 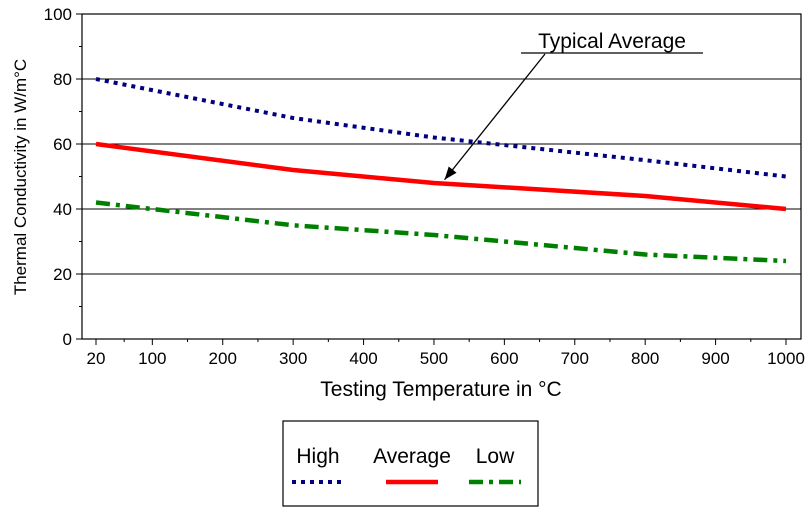 What do you see at coordinates (317, 456) in the screenshot?
I see `legend-label-high: High` at bounding box center [317, 456].